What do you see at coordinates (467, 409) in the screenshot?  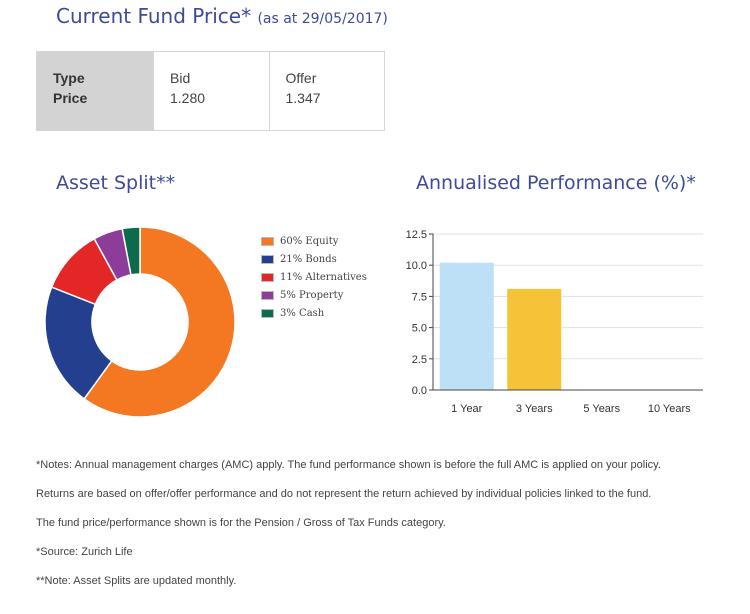 I see `x-tick-label: 1 Year` at bounding box center [467, 409].